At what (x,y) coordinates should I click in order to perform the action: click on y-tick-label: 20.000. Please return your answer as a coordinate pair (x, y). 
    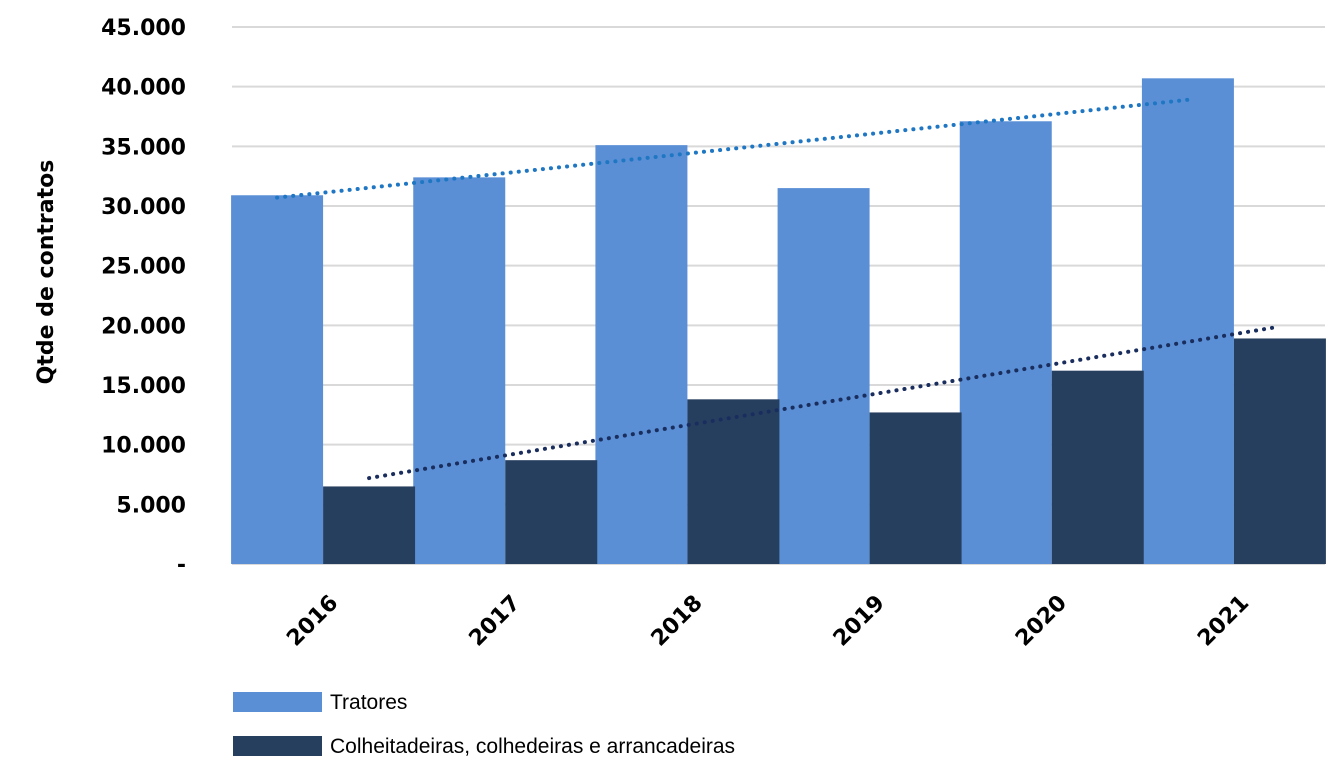
    Looking at the image, I should click on (143, 326).